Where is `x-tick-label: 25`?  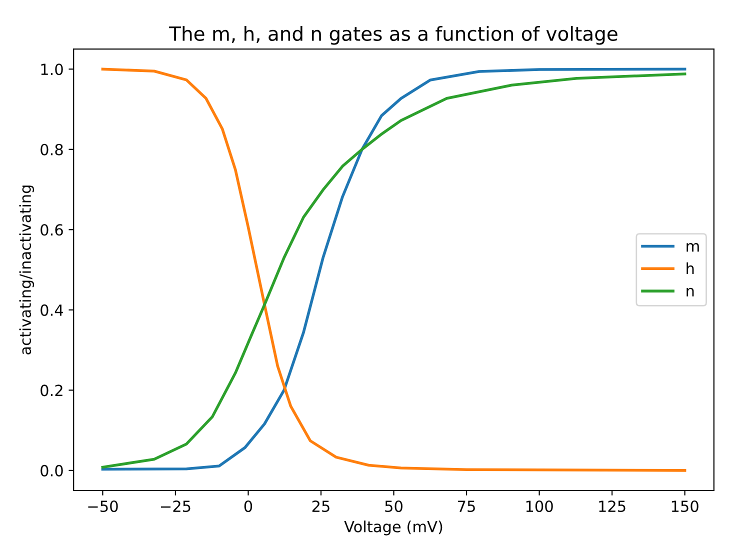 x-tick-label: 25 is located at coordinates (321, 506).